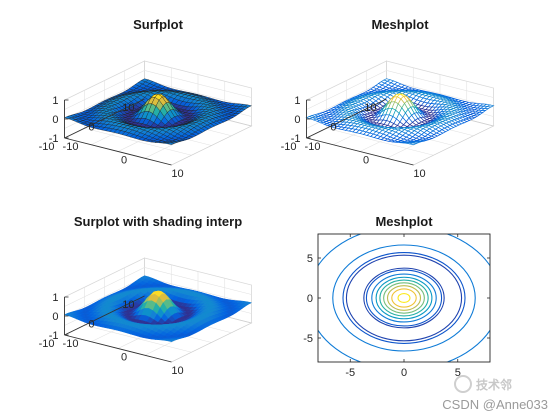 The image size is (558, 419). I want to click on y-tick-label: -5, so click(308, 339).